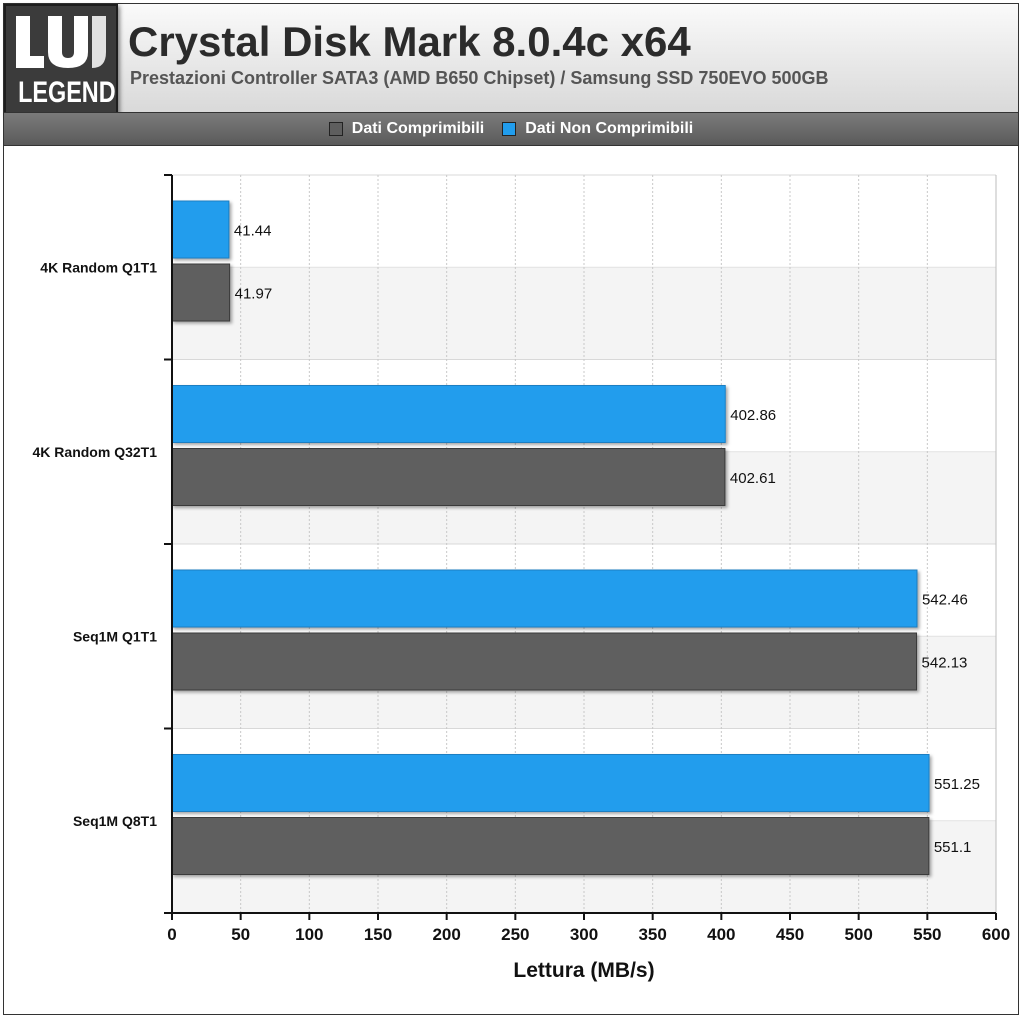 This screenshot has height=1020, width=1024. I want to click on legend: Dati Comprimibili Dati Non Comprimibili, so click(511, 129).